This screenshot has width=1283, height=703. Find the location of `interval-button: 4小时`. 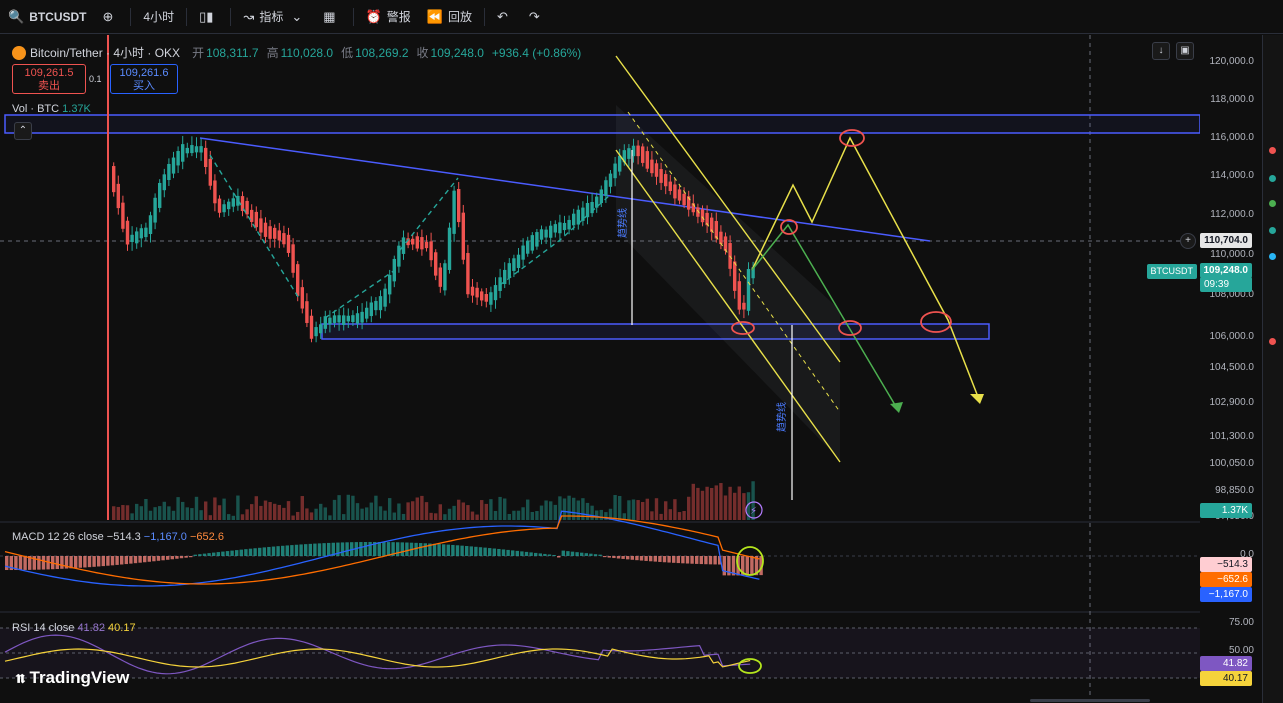

interval-button: 4小时 is located at coordinates (158, 17).